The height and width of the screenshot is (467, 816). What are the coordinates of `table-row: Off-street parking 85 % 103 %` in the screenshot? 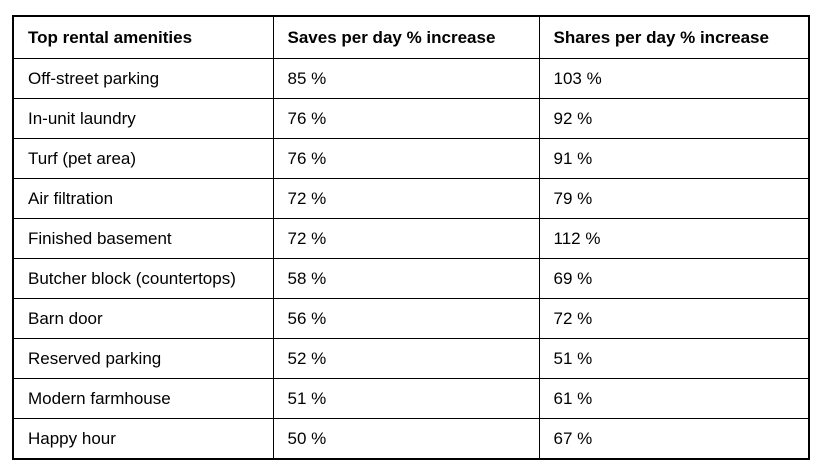 It's located at (411, 78).